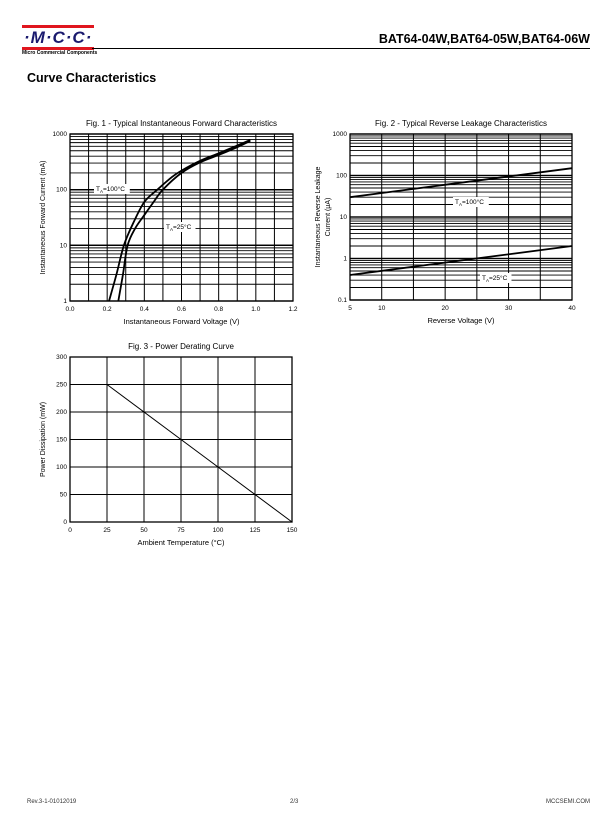  What do you see at coordinates (65, 522) in the screenshot?
I see `y-tick-label: 0` at bounding box center [65, 522].